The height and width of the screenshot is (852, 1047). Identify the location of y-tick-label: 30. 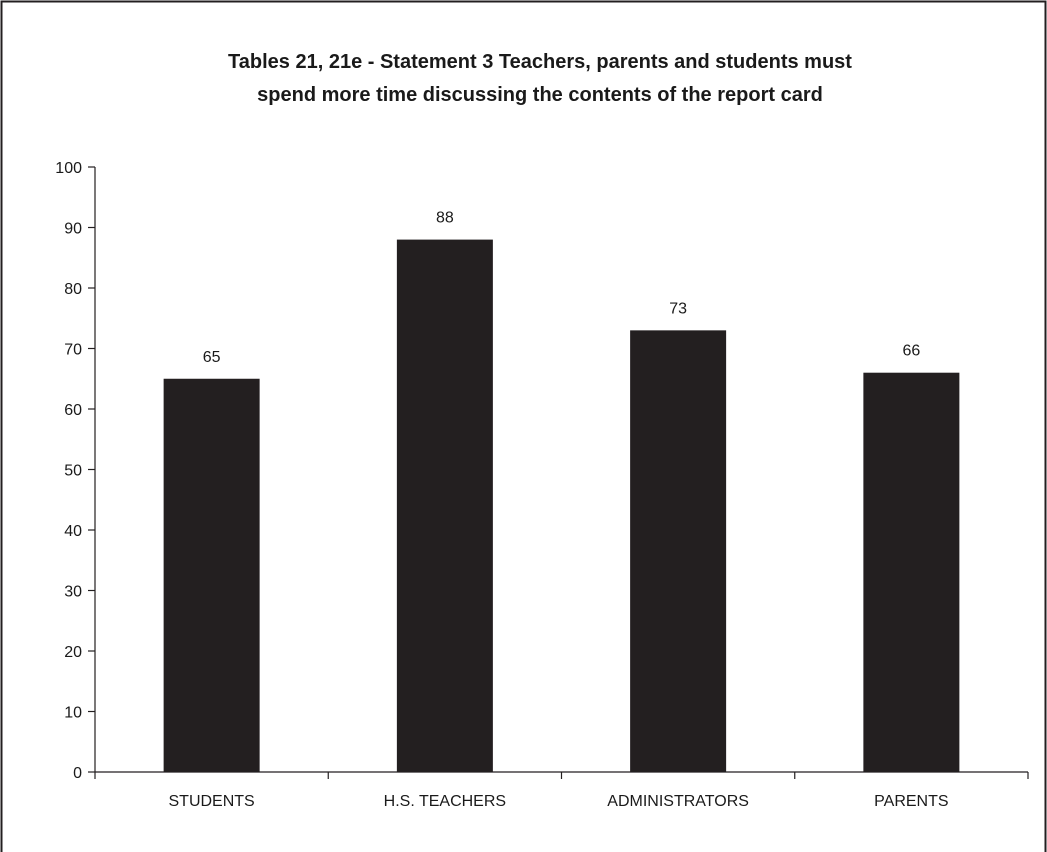
(73, 592).